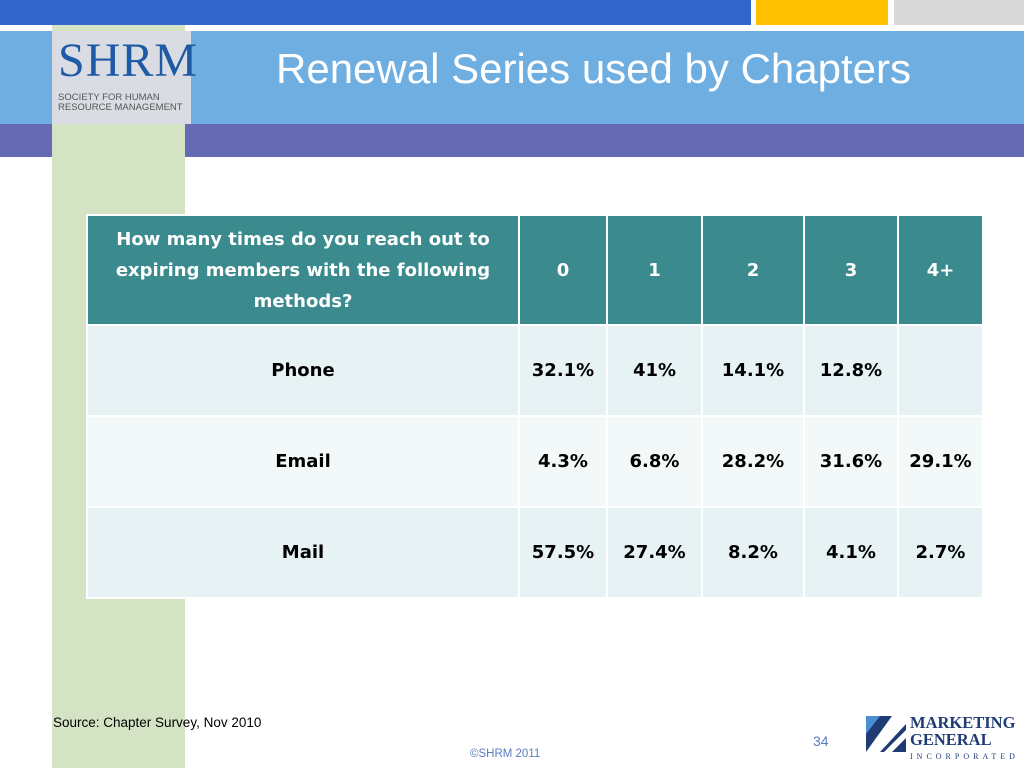 The height and width of the screenshot is (768, 1024). What do you see at coordinates (963, 722) in the screenshot?
I see `marketing-general-line1: MARKETING` at bounding box center [963, 722].